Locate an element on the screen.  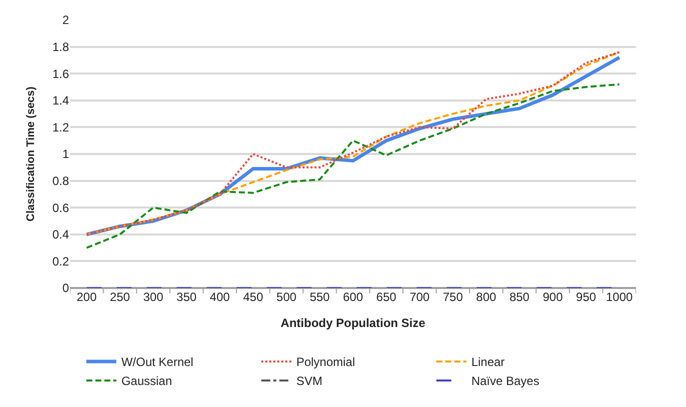
x-tick-label: 250 is located at coordinates (120, 297).